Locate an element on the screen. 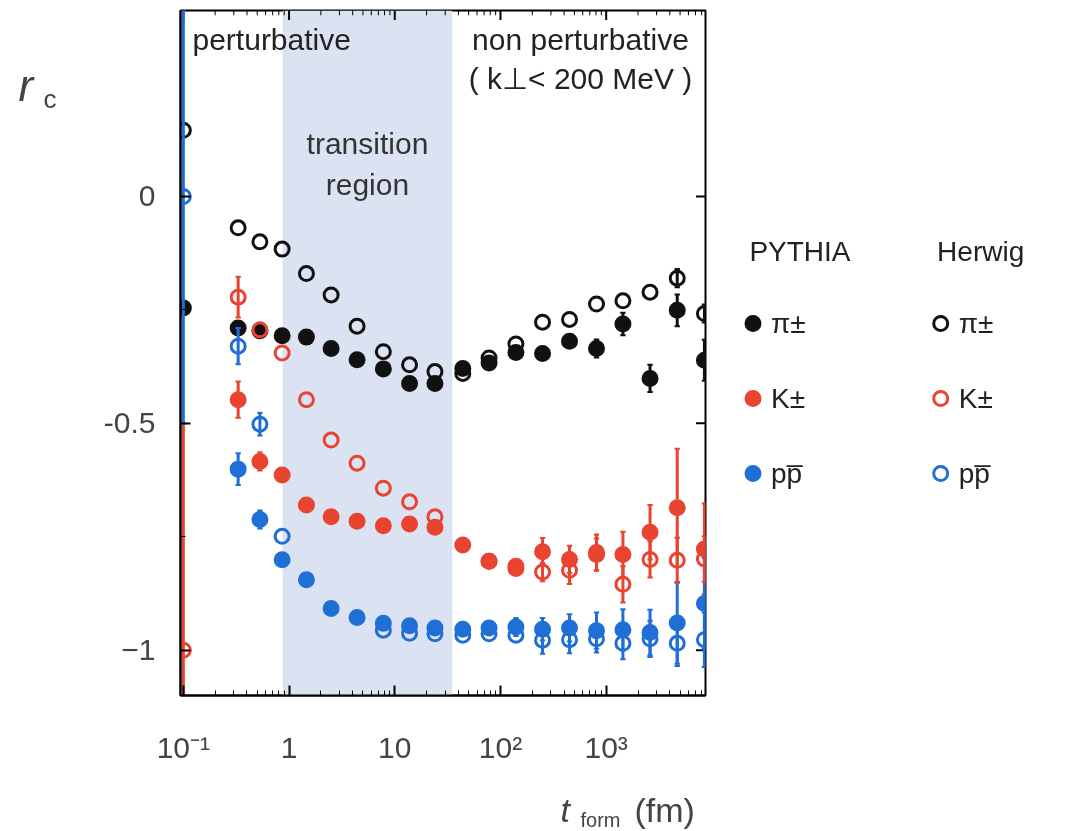 The height and width of the screenshot is (831, 1081). y-tick-label: -0.5 is located at coordinates (129, 423).